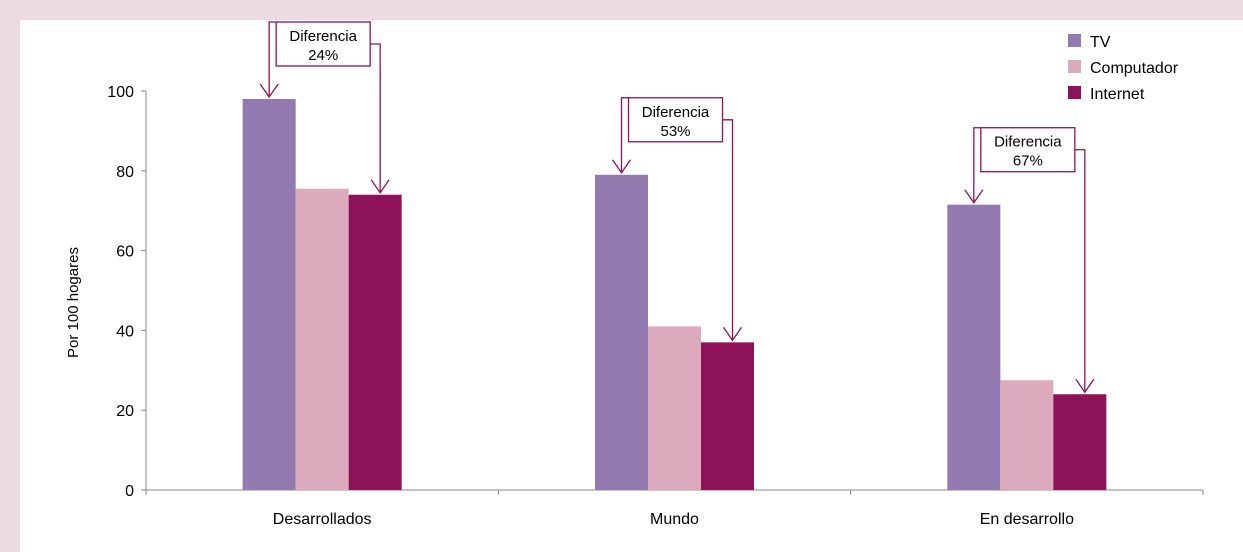 This screenshot has width=1243, height=552. I want to click on difference-annotation: Diferencia 24%, so click(324, 107).